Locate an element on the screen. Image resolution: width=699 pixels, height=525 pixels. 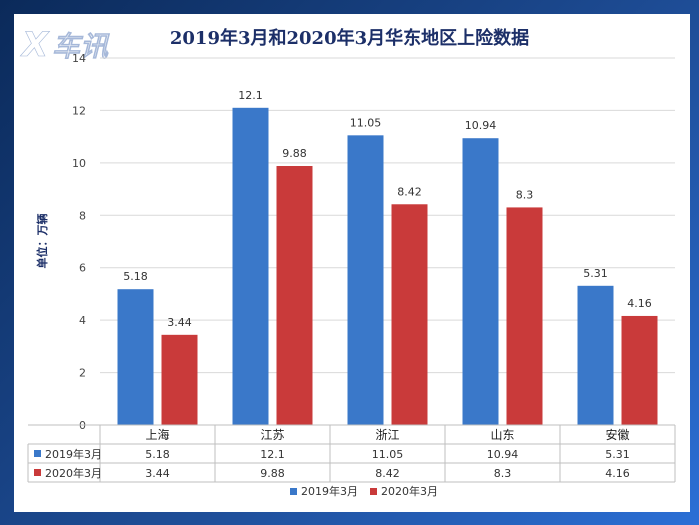
table-cell: 10.94 is located at coordinates (503, 454).